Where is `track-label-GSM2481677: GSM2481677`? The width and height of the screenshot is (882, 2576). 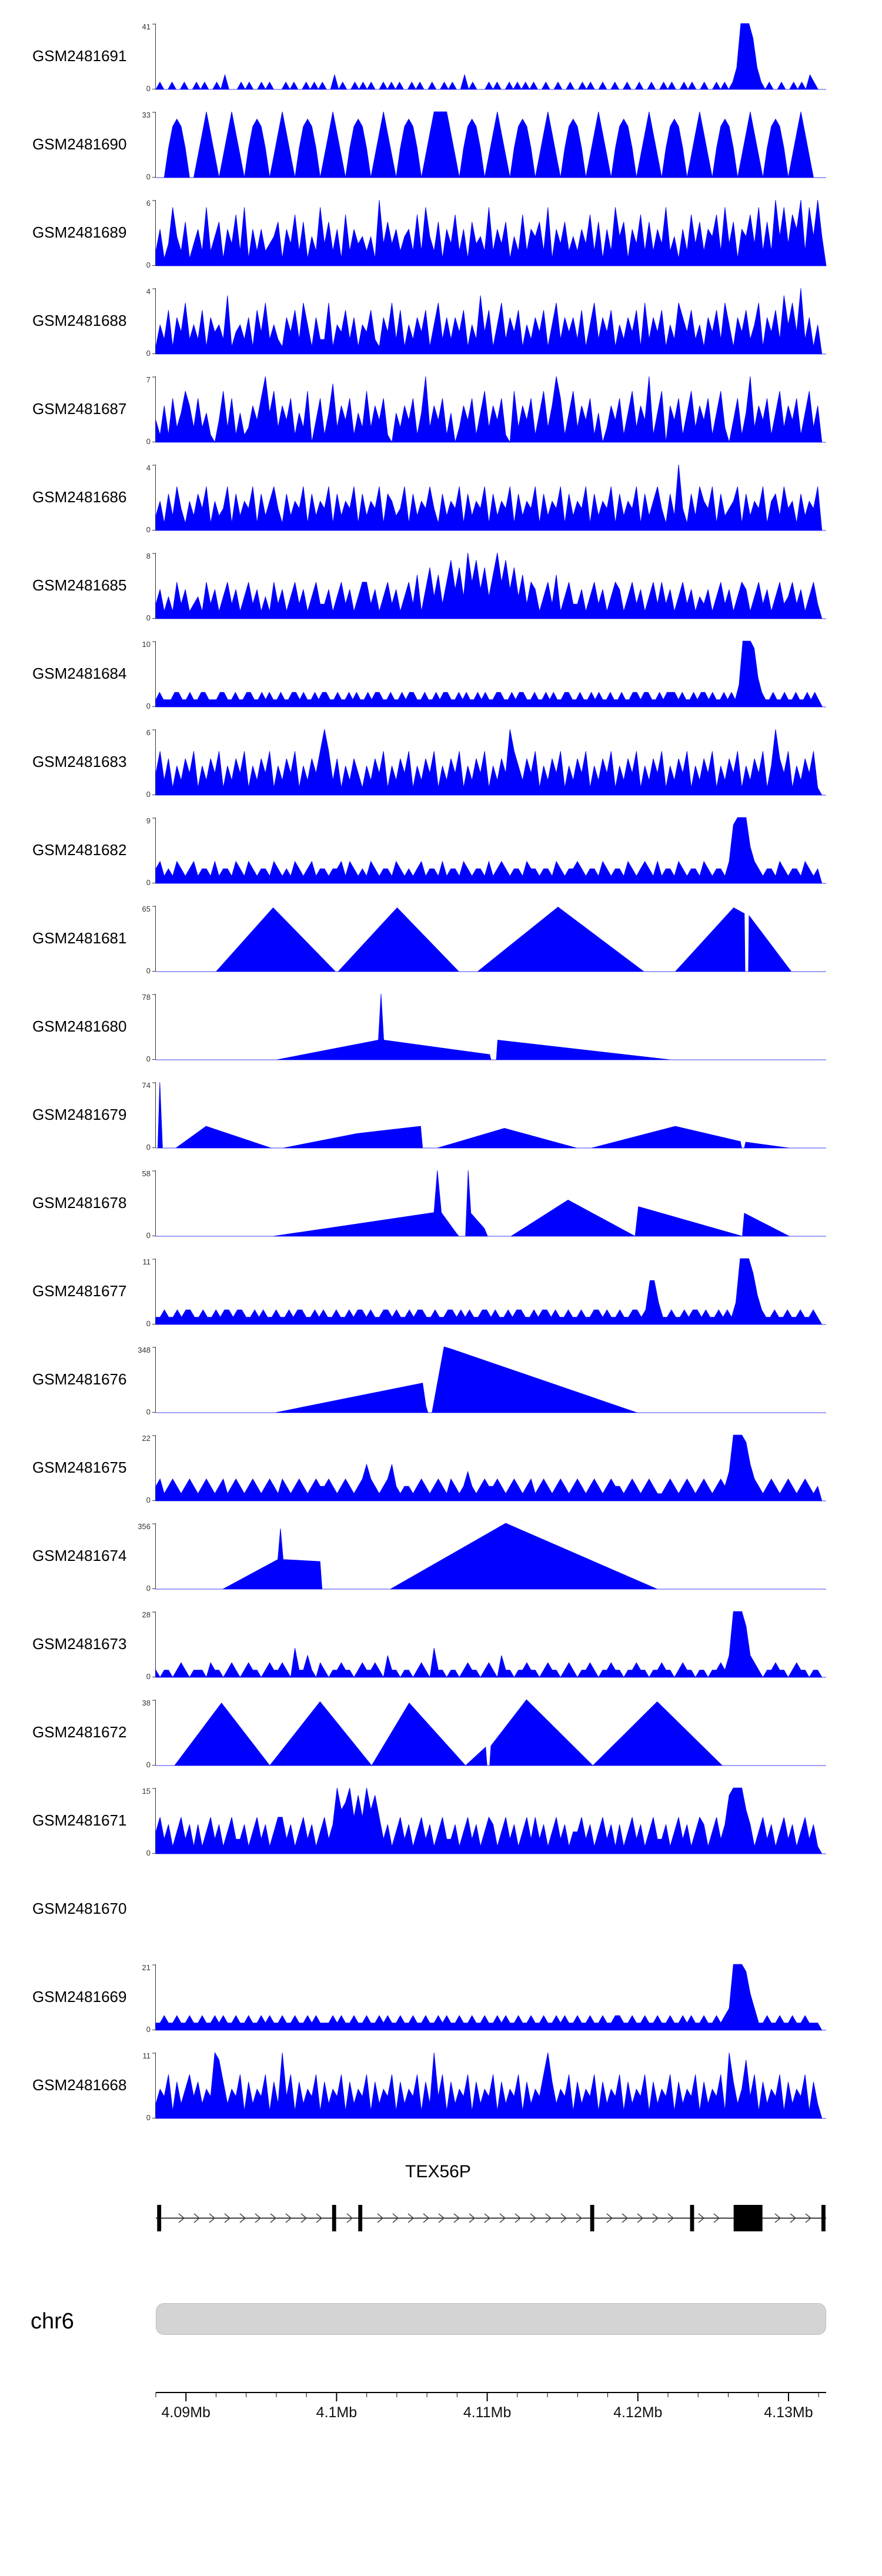
track-label-GSM2481677: GSM2481677 is located at coordinates (79, 1291).